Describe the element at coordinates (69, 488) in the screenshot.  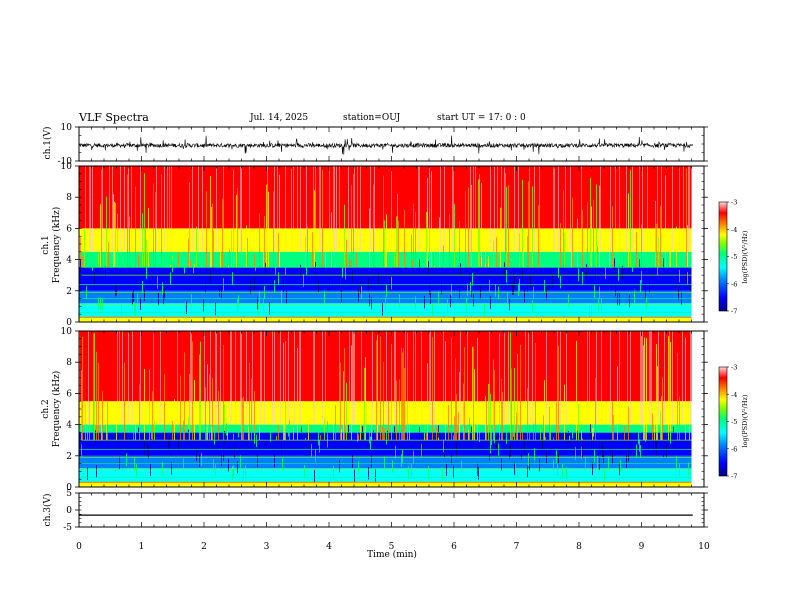
I see `y-tick-label: 0` at that location.